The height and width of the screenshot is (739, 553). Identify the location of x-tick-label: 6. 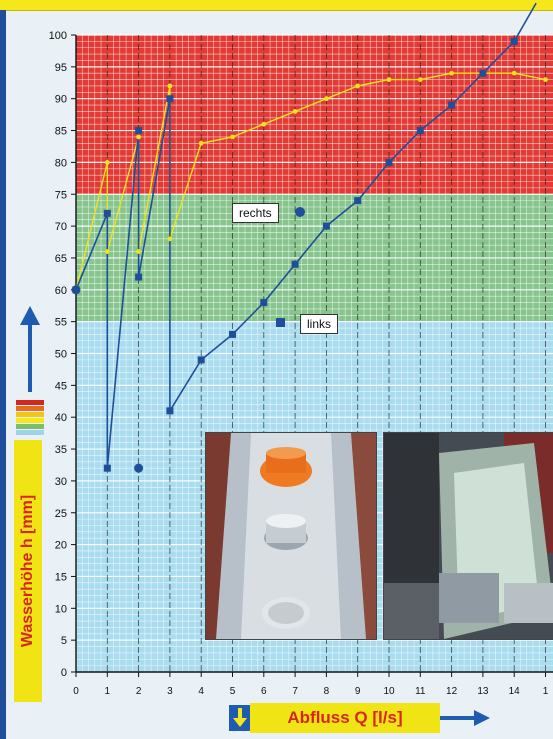
(264, 691).